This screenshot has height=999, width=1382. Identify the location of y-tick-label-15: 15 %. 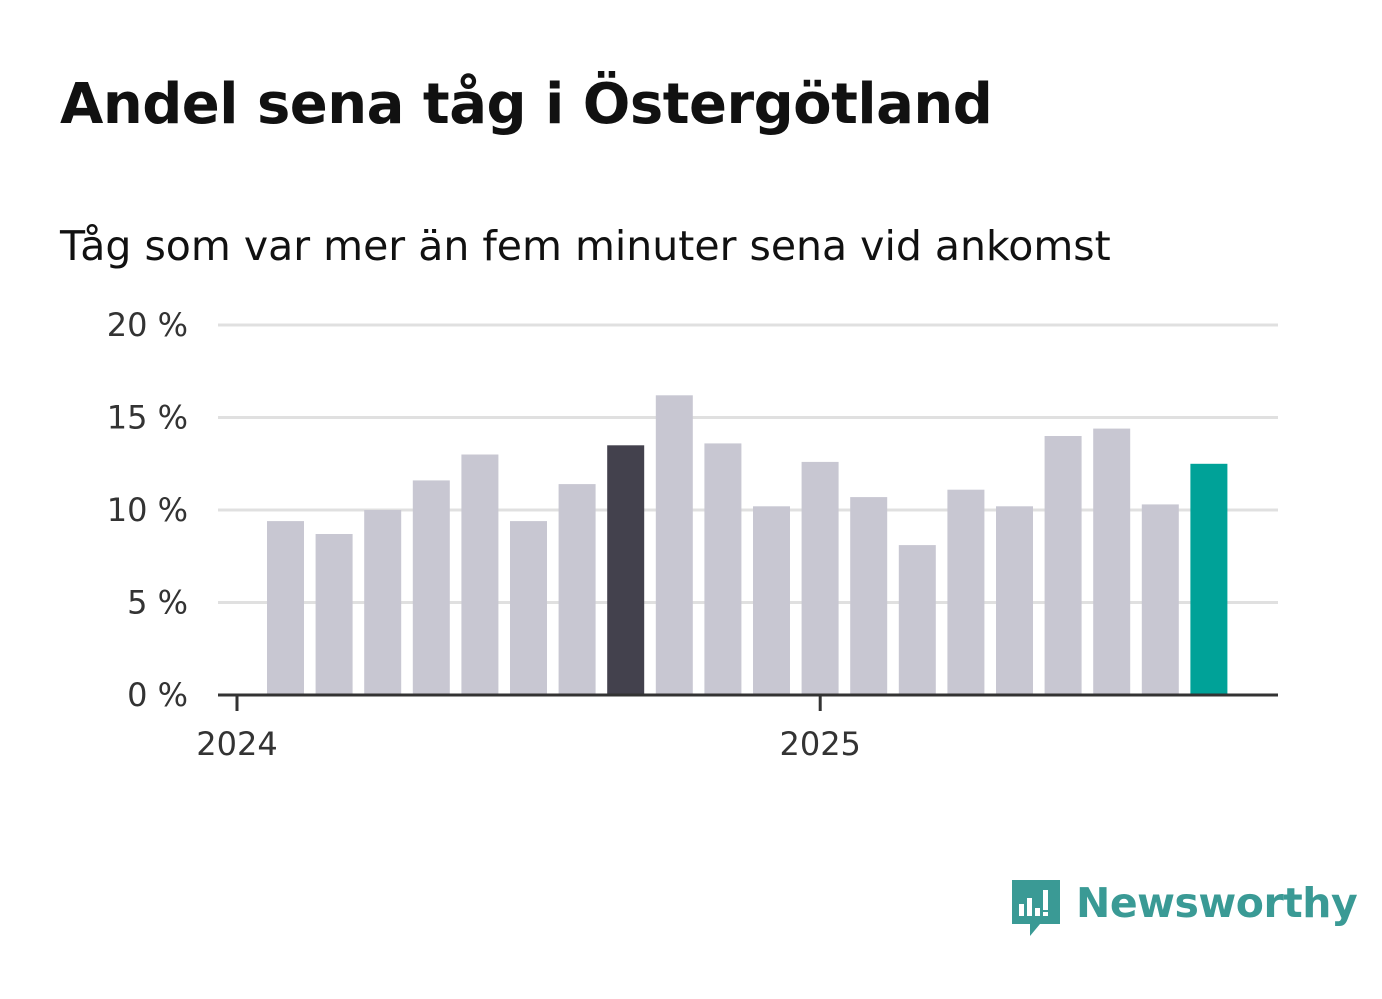
(147, 418).